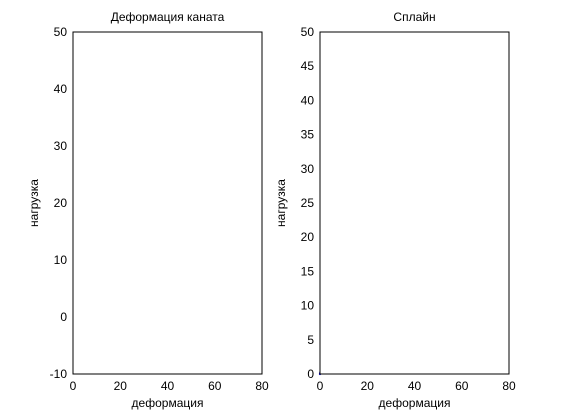  What do you see at coordinates (308, 271) in the screenshot?
I see `y-tick-label: 15` at bounding box center [308, 271].